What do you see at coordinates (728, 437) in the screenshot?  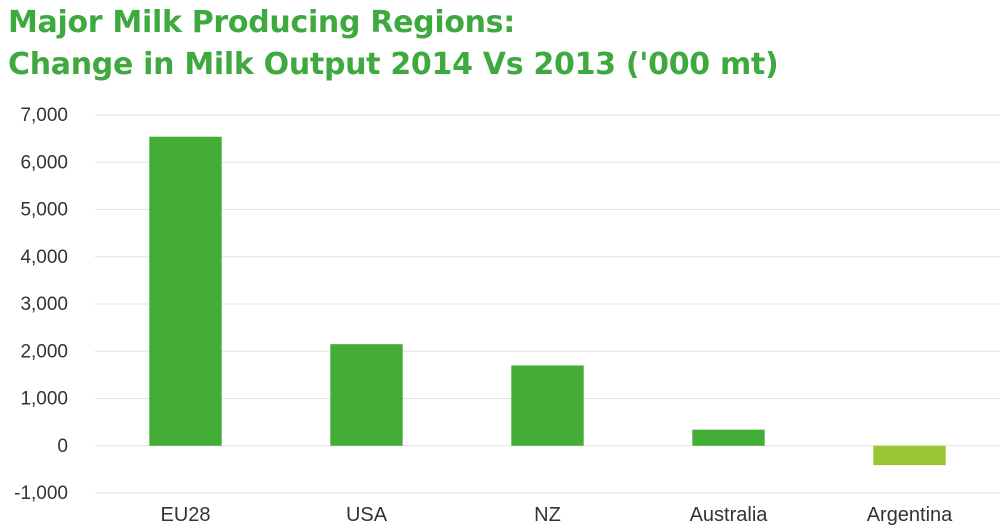 I see `bar-australia` at bounding box center [728, 437].